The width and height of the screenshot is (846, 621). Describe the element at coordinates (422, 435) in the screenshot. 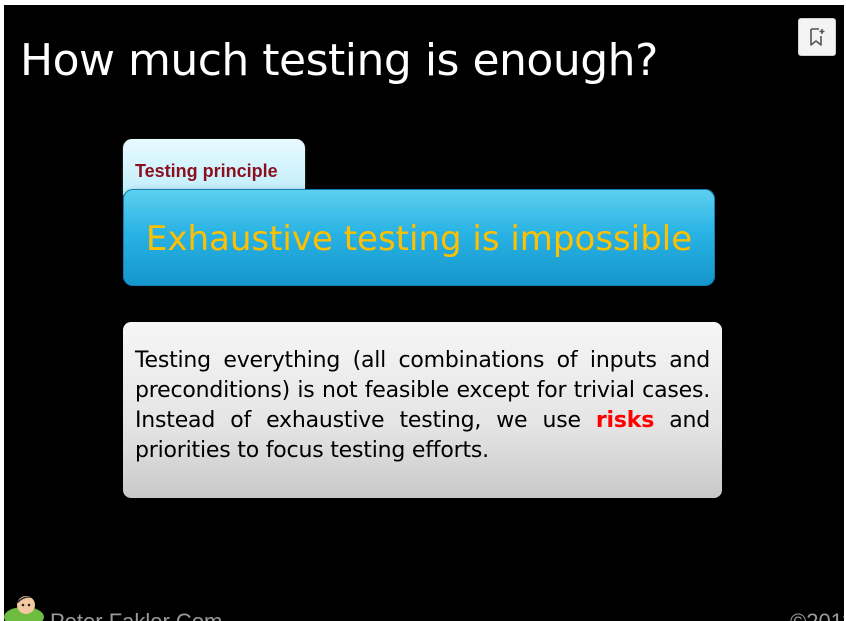

I see `description-text-part-2: and priorities to focus testing efforts.` at that location.